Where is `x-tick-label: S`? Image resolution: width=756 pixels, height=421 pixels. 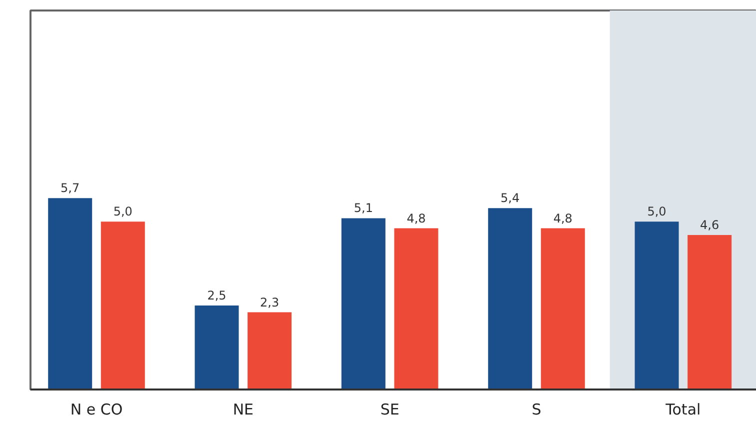 x-tick-label: S is located at coordinates (537, 409).